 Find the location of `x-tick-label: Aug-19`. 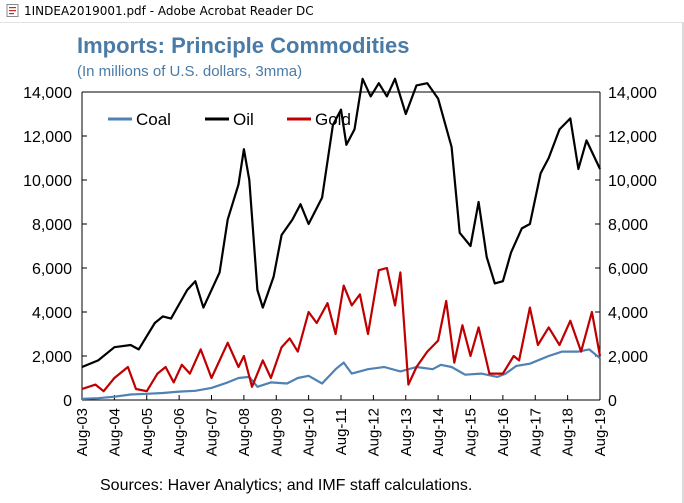

x-tick-label: Aug-19 is located at coordinates (600, 432).